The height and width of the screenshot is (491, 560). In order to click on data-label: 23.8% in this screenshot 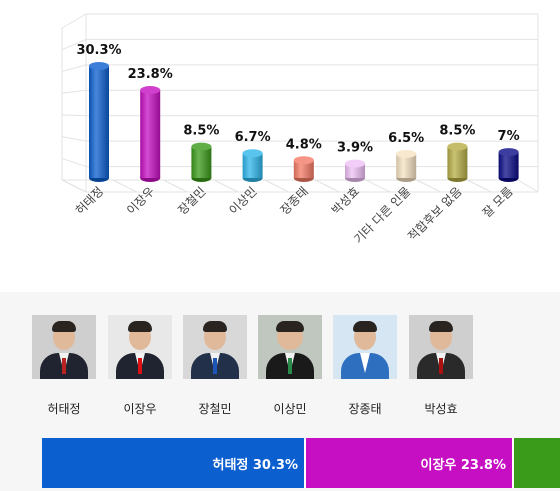, I will do `click(150, 74)`.